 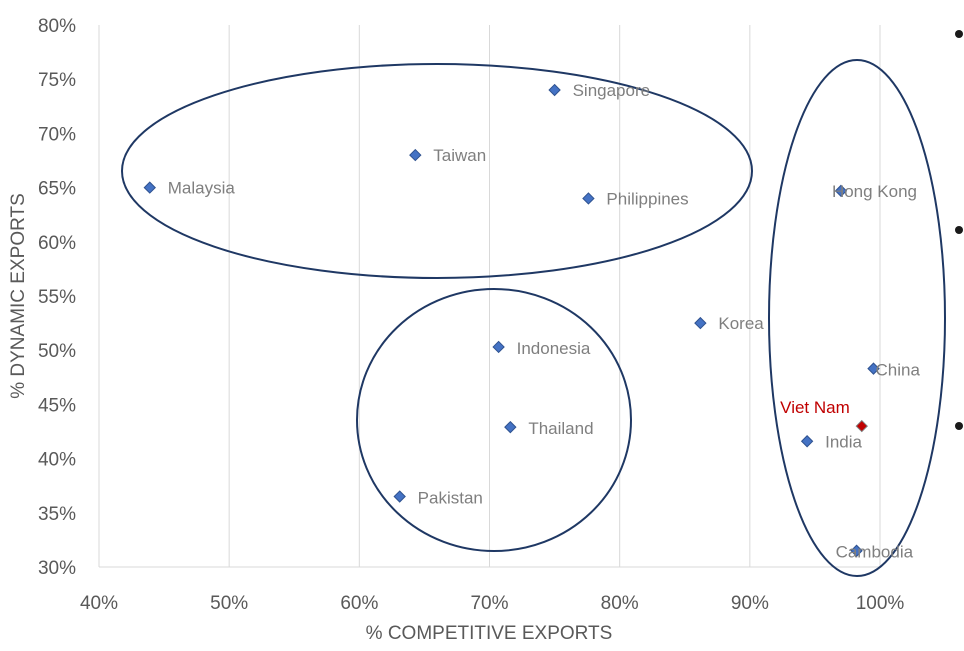 I want to click on x-axis-ticks: 40% 50% 60% 70% 80% 90% 100%, so click(x=492, y=603).